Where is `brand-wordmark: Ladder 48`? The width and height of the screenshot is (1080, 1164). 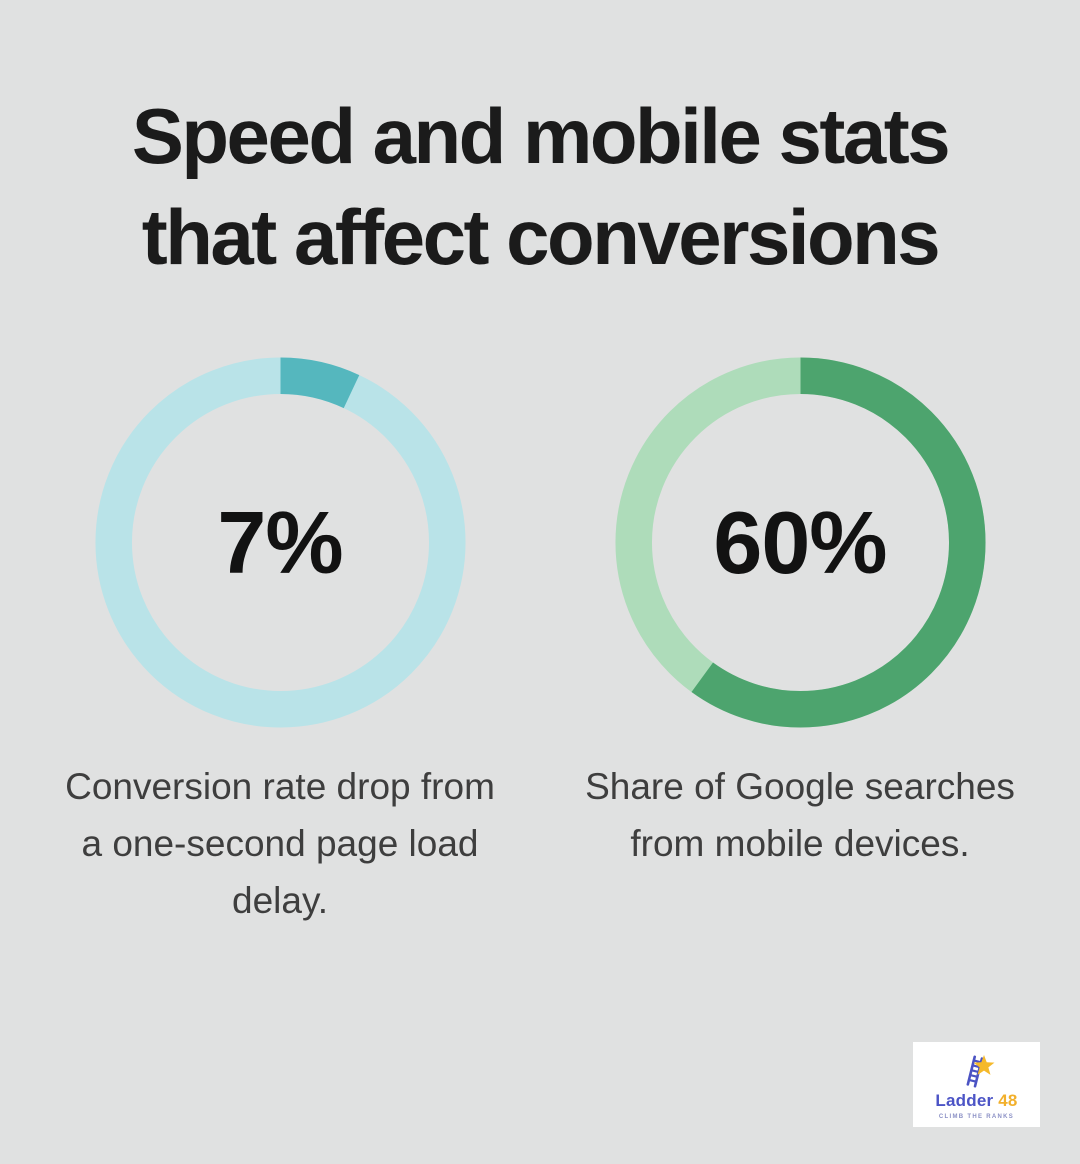 brand-wordmark: Ladder 48 is located at coordinates (976, 1101).